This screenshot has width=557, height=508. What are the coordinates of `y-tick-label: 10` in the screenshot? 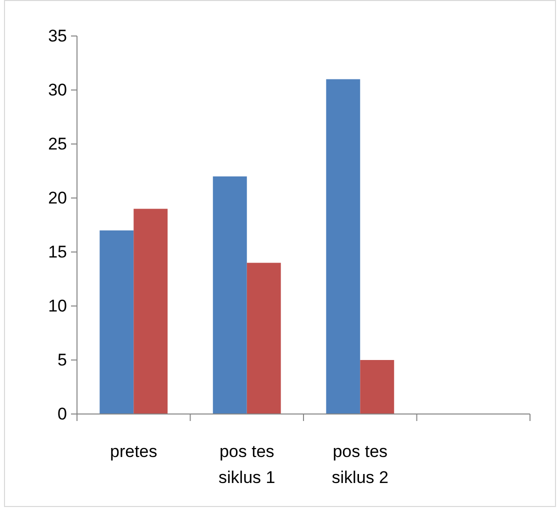 It's located at (57, 306).